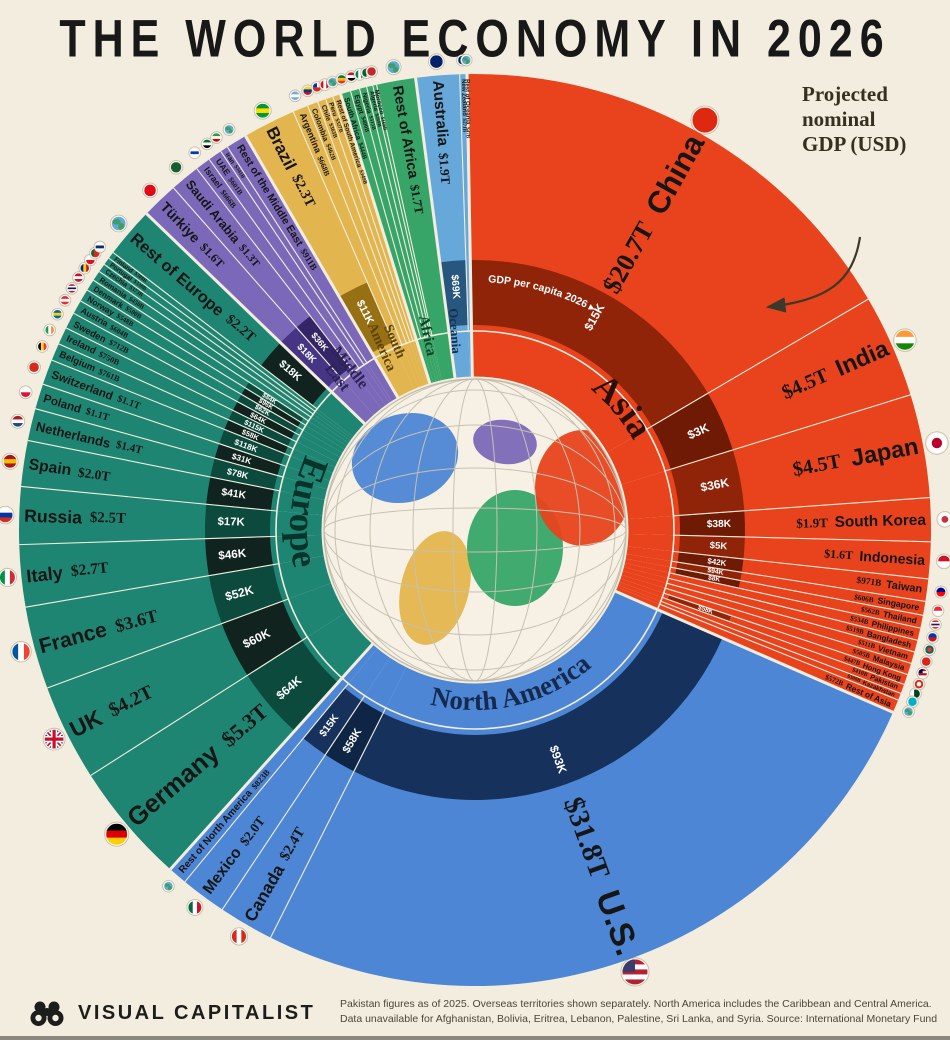  What do you see at coordinates (234, 494) in the screenshot?
I see `per-capita-Spain: $41K` at bounding box center [234, 494].